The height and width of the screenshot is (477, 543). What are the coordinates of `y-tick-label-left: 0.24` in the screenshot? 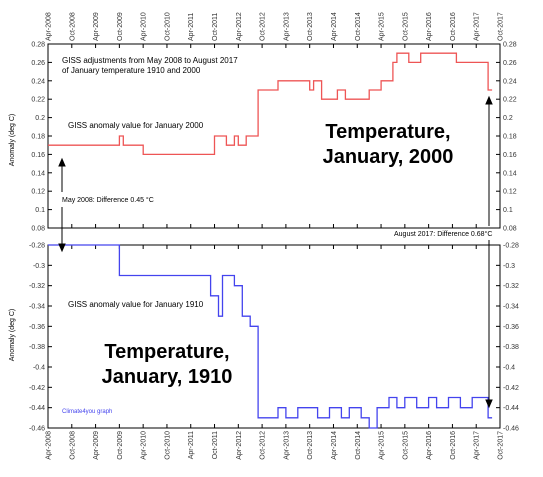 It's located at (38, 81).